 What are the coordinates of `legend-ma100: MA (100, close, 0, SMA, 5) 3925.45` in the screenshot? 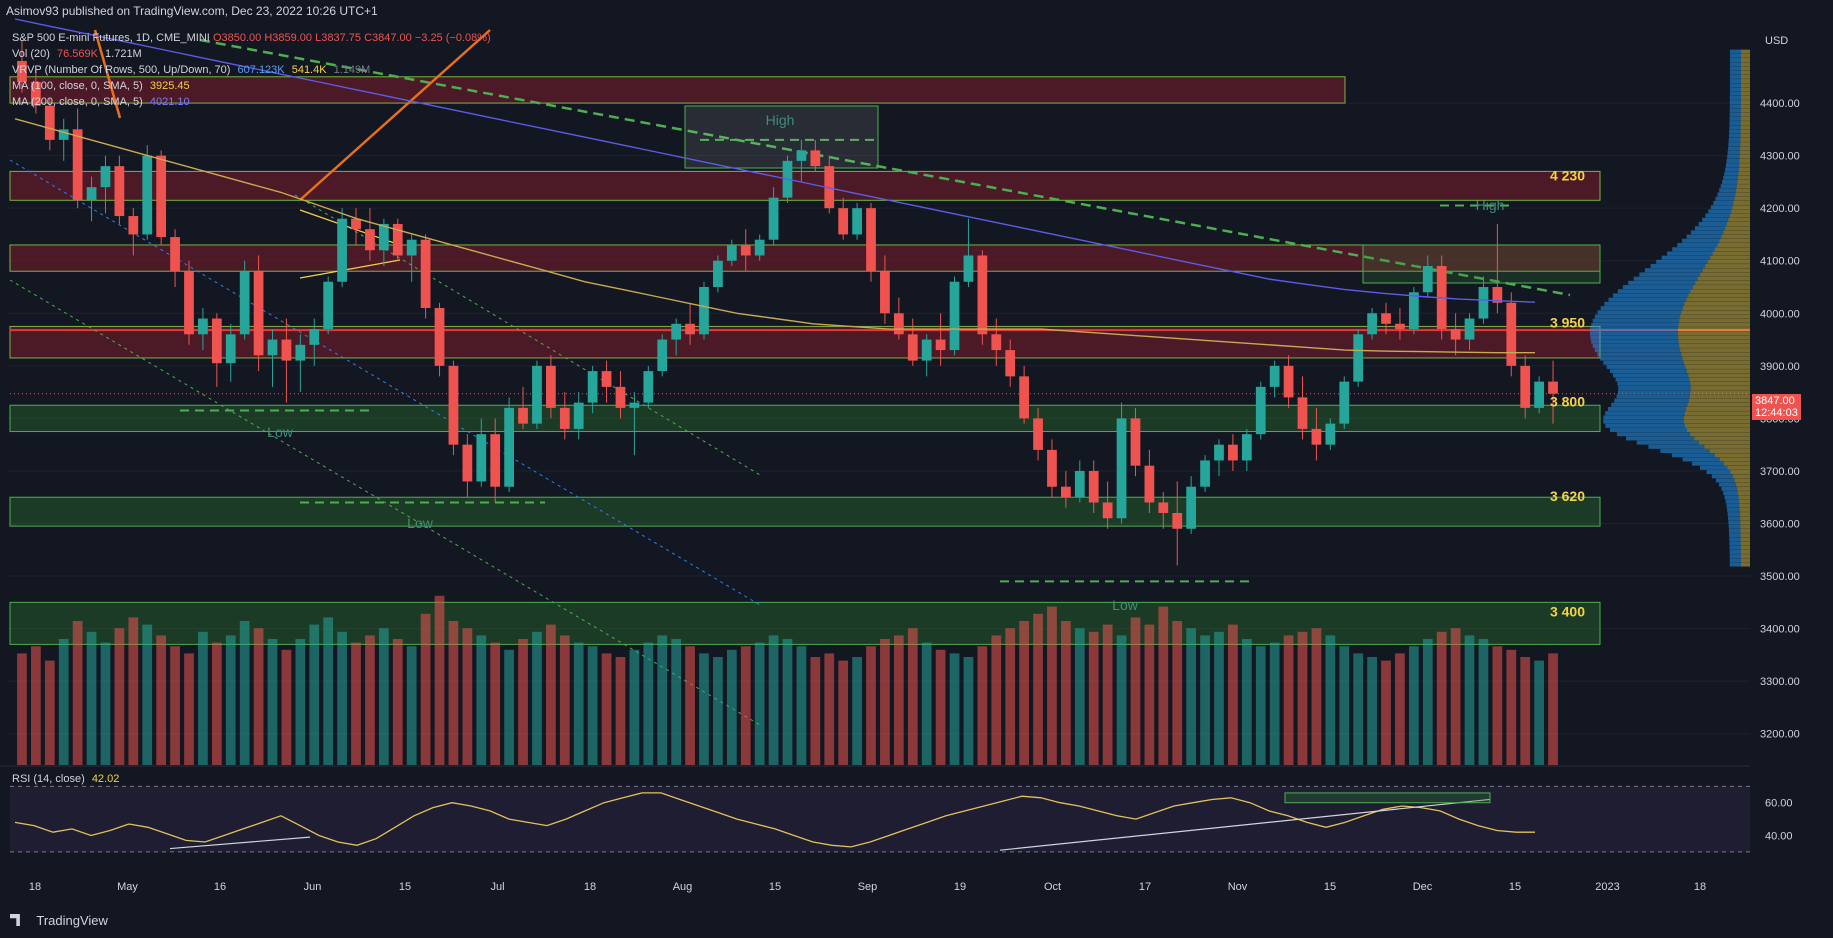 It's located at (101, 86).